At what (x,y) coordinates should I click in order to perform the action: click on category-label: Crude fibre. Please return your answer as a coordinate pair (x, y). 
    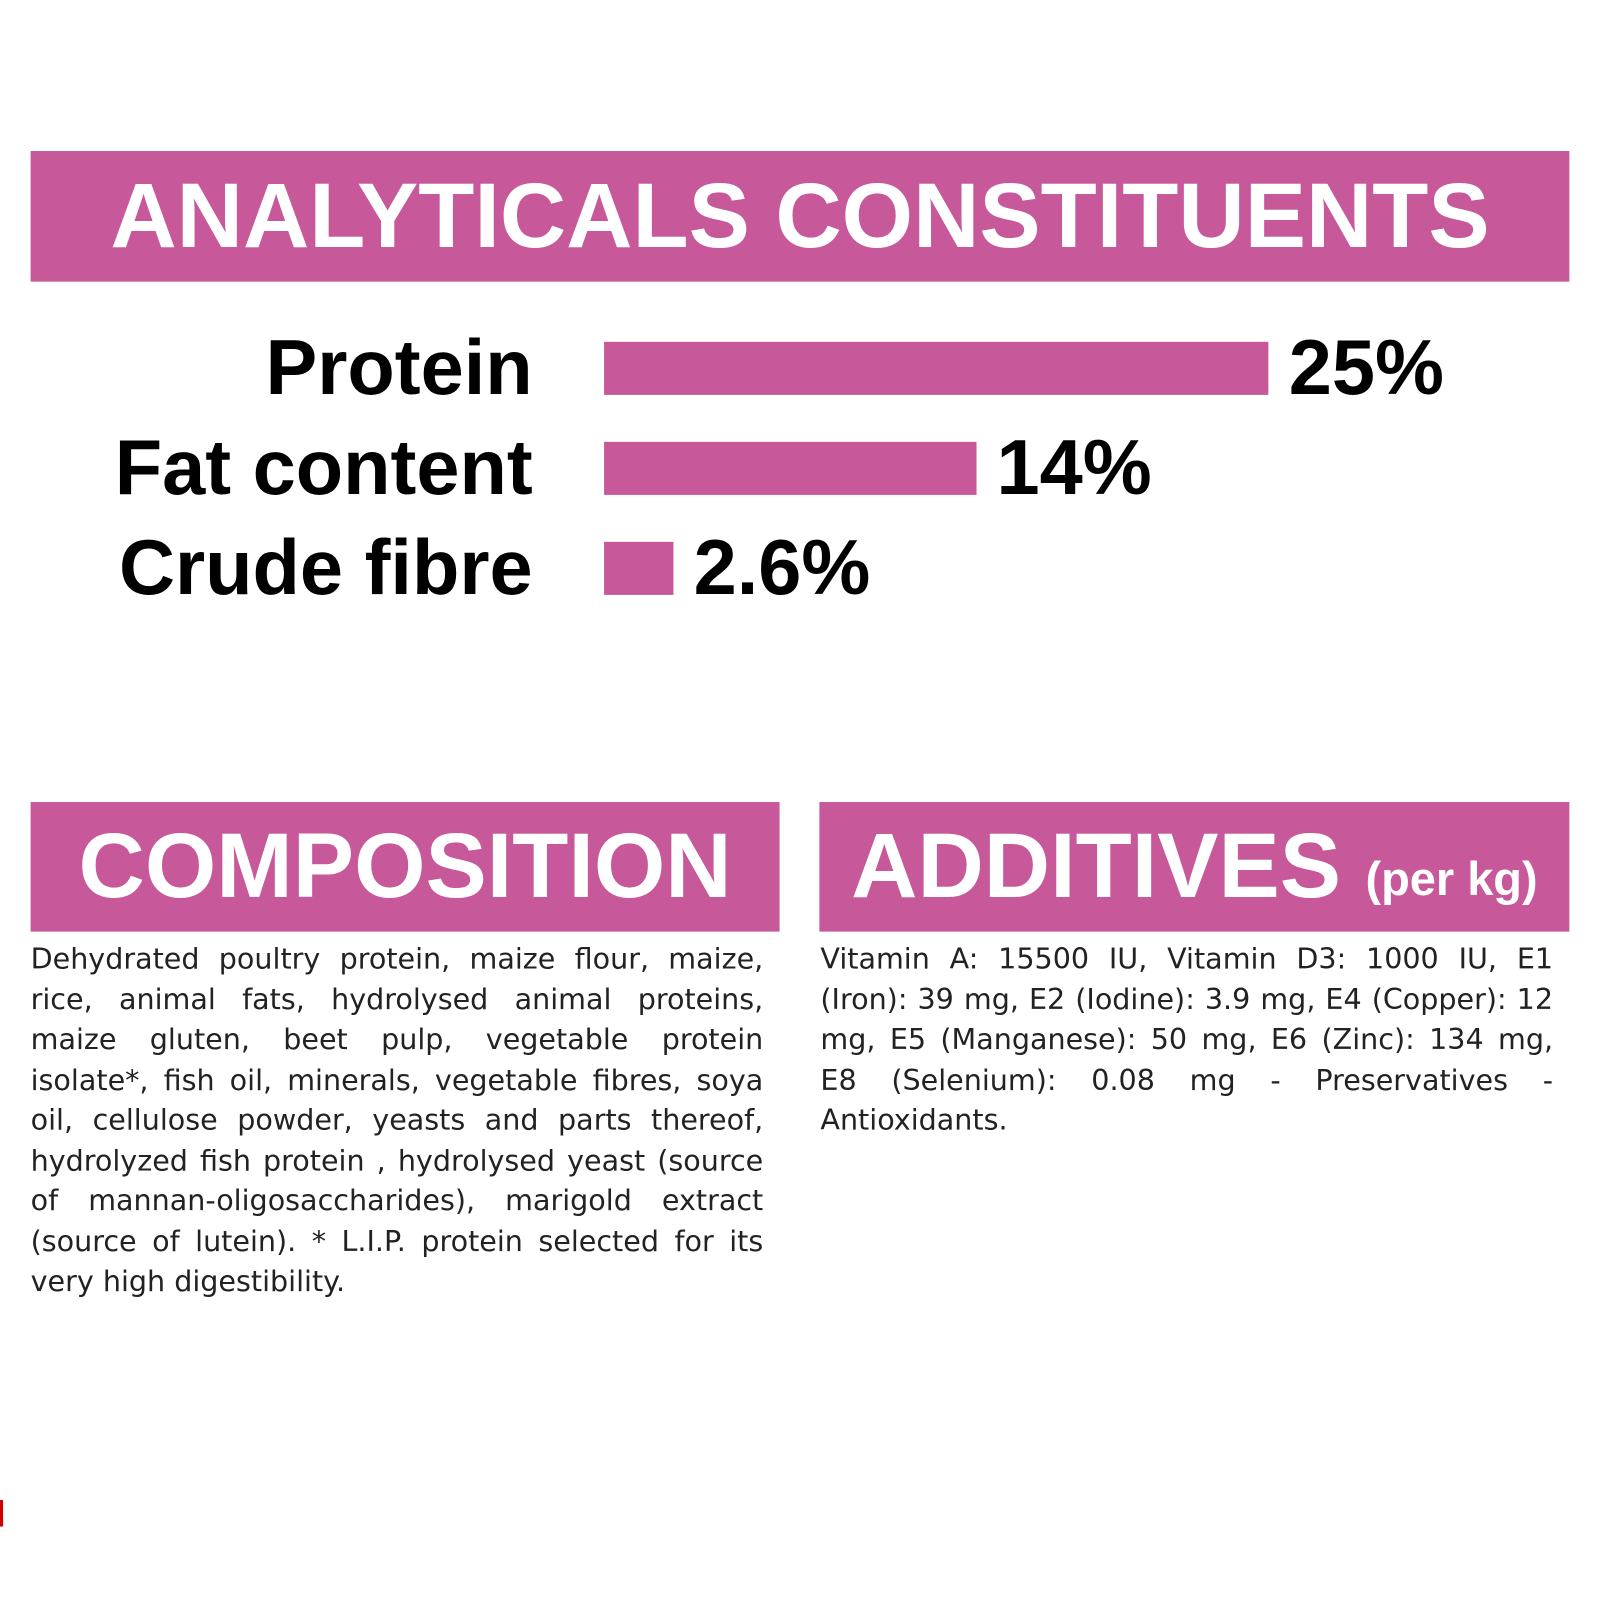
    Looking at the image, I should click on (325, 568).